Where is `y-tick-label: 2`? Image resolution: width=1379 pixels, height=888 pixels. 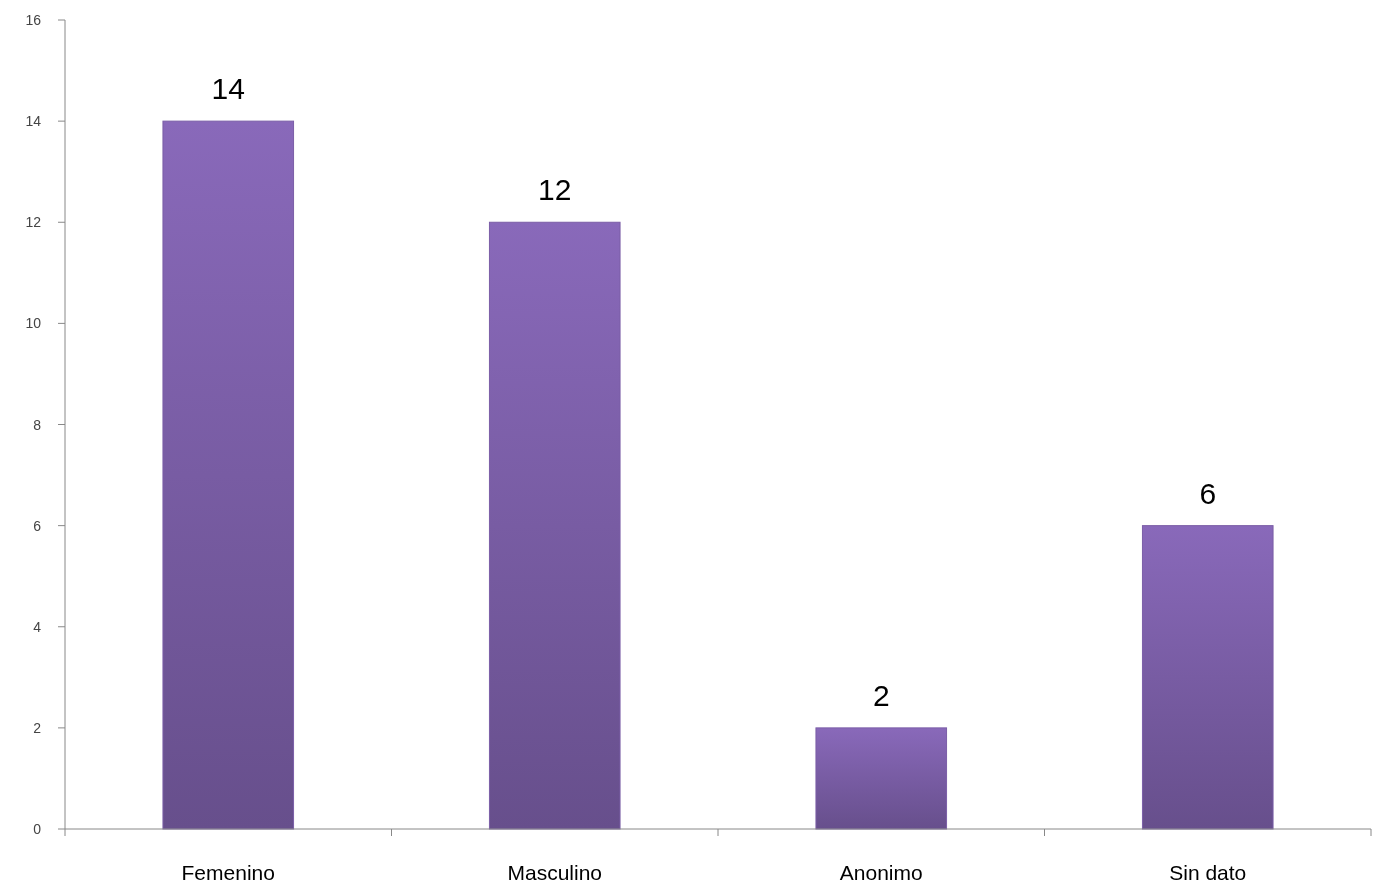 y-tick-label: 2 is located at coordinates (37, 727).